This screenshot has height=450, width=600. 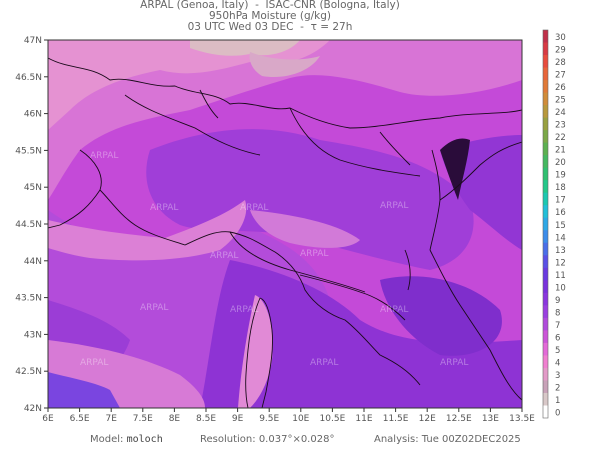 I want to click on lat-tick-label: 43.5N, so click(x=28, y=299).